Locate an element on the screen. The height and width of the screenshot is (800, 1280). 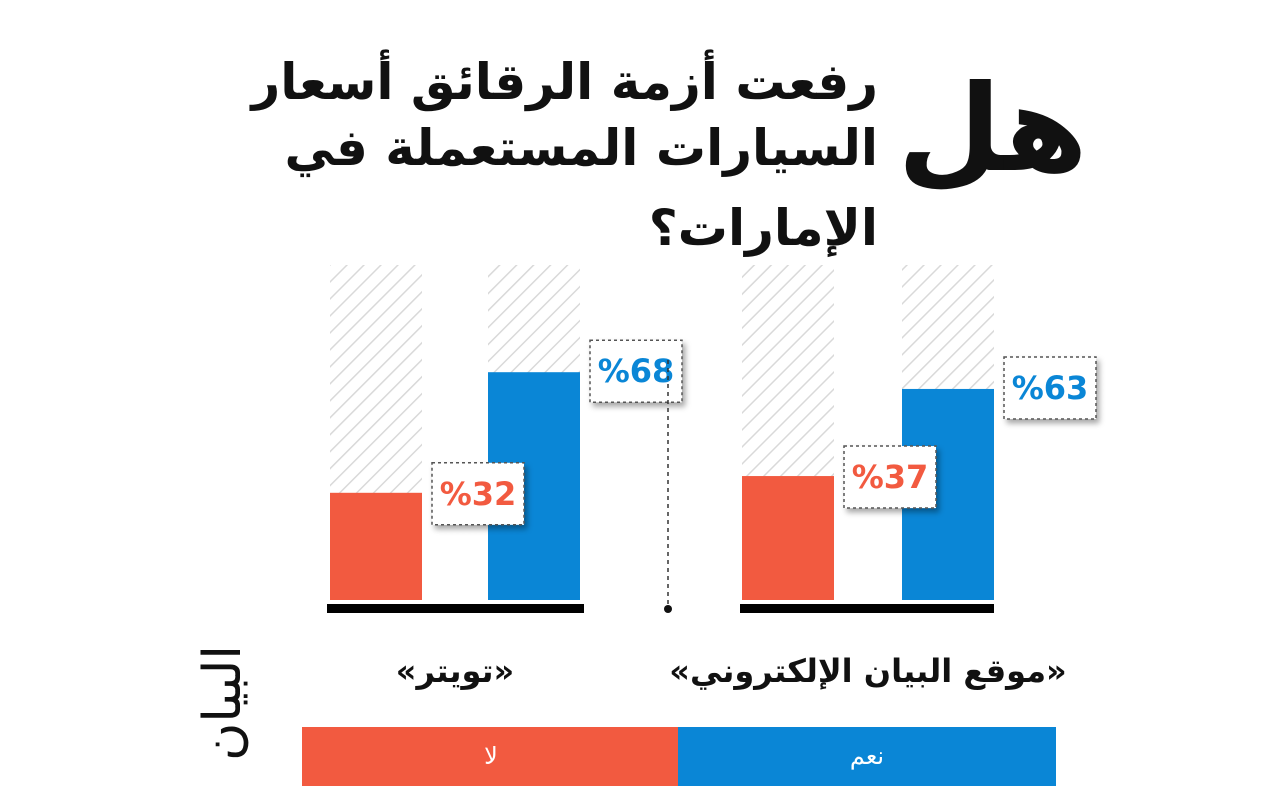
newspaper-logo: البيان is located at coordinates (223, 703).